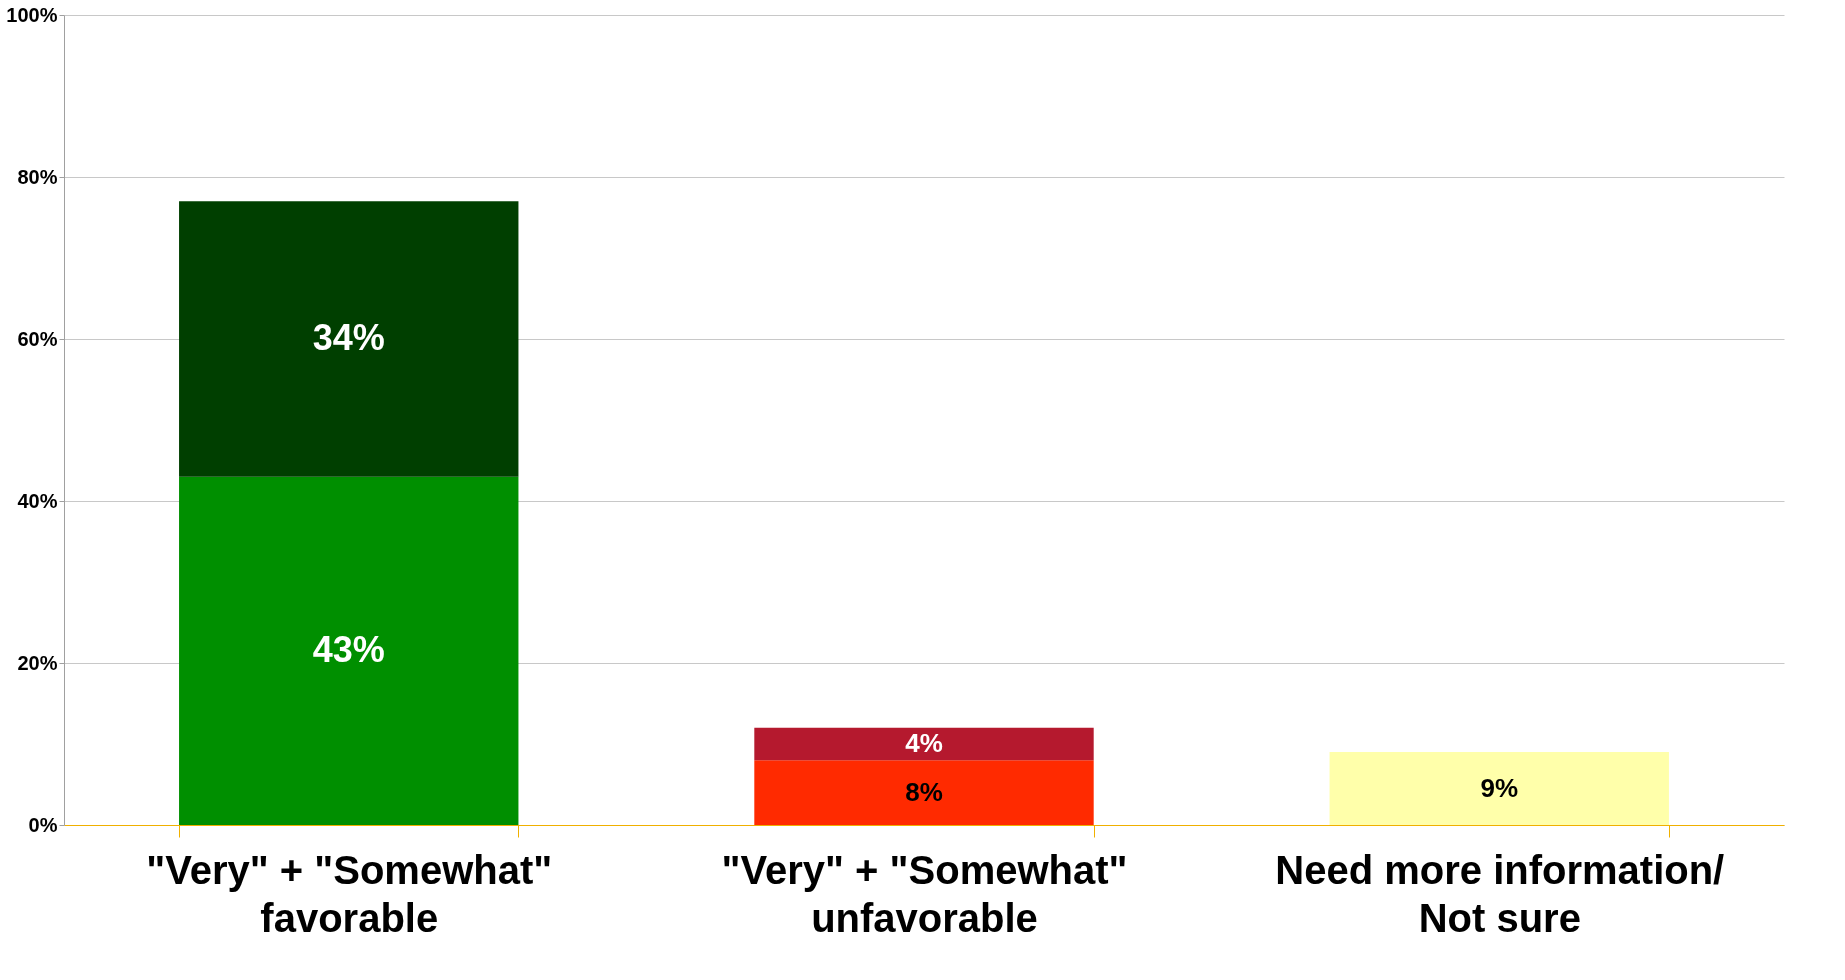 Image resolution: width=1845 pixels, height=980 pixels. I want to click on text: 8%, so click(924, 791).